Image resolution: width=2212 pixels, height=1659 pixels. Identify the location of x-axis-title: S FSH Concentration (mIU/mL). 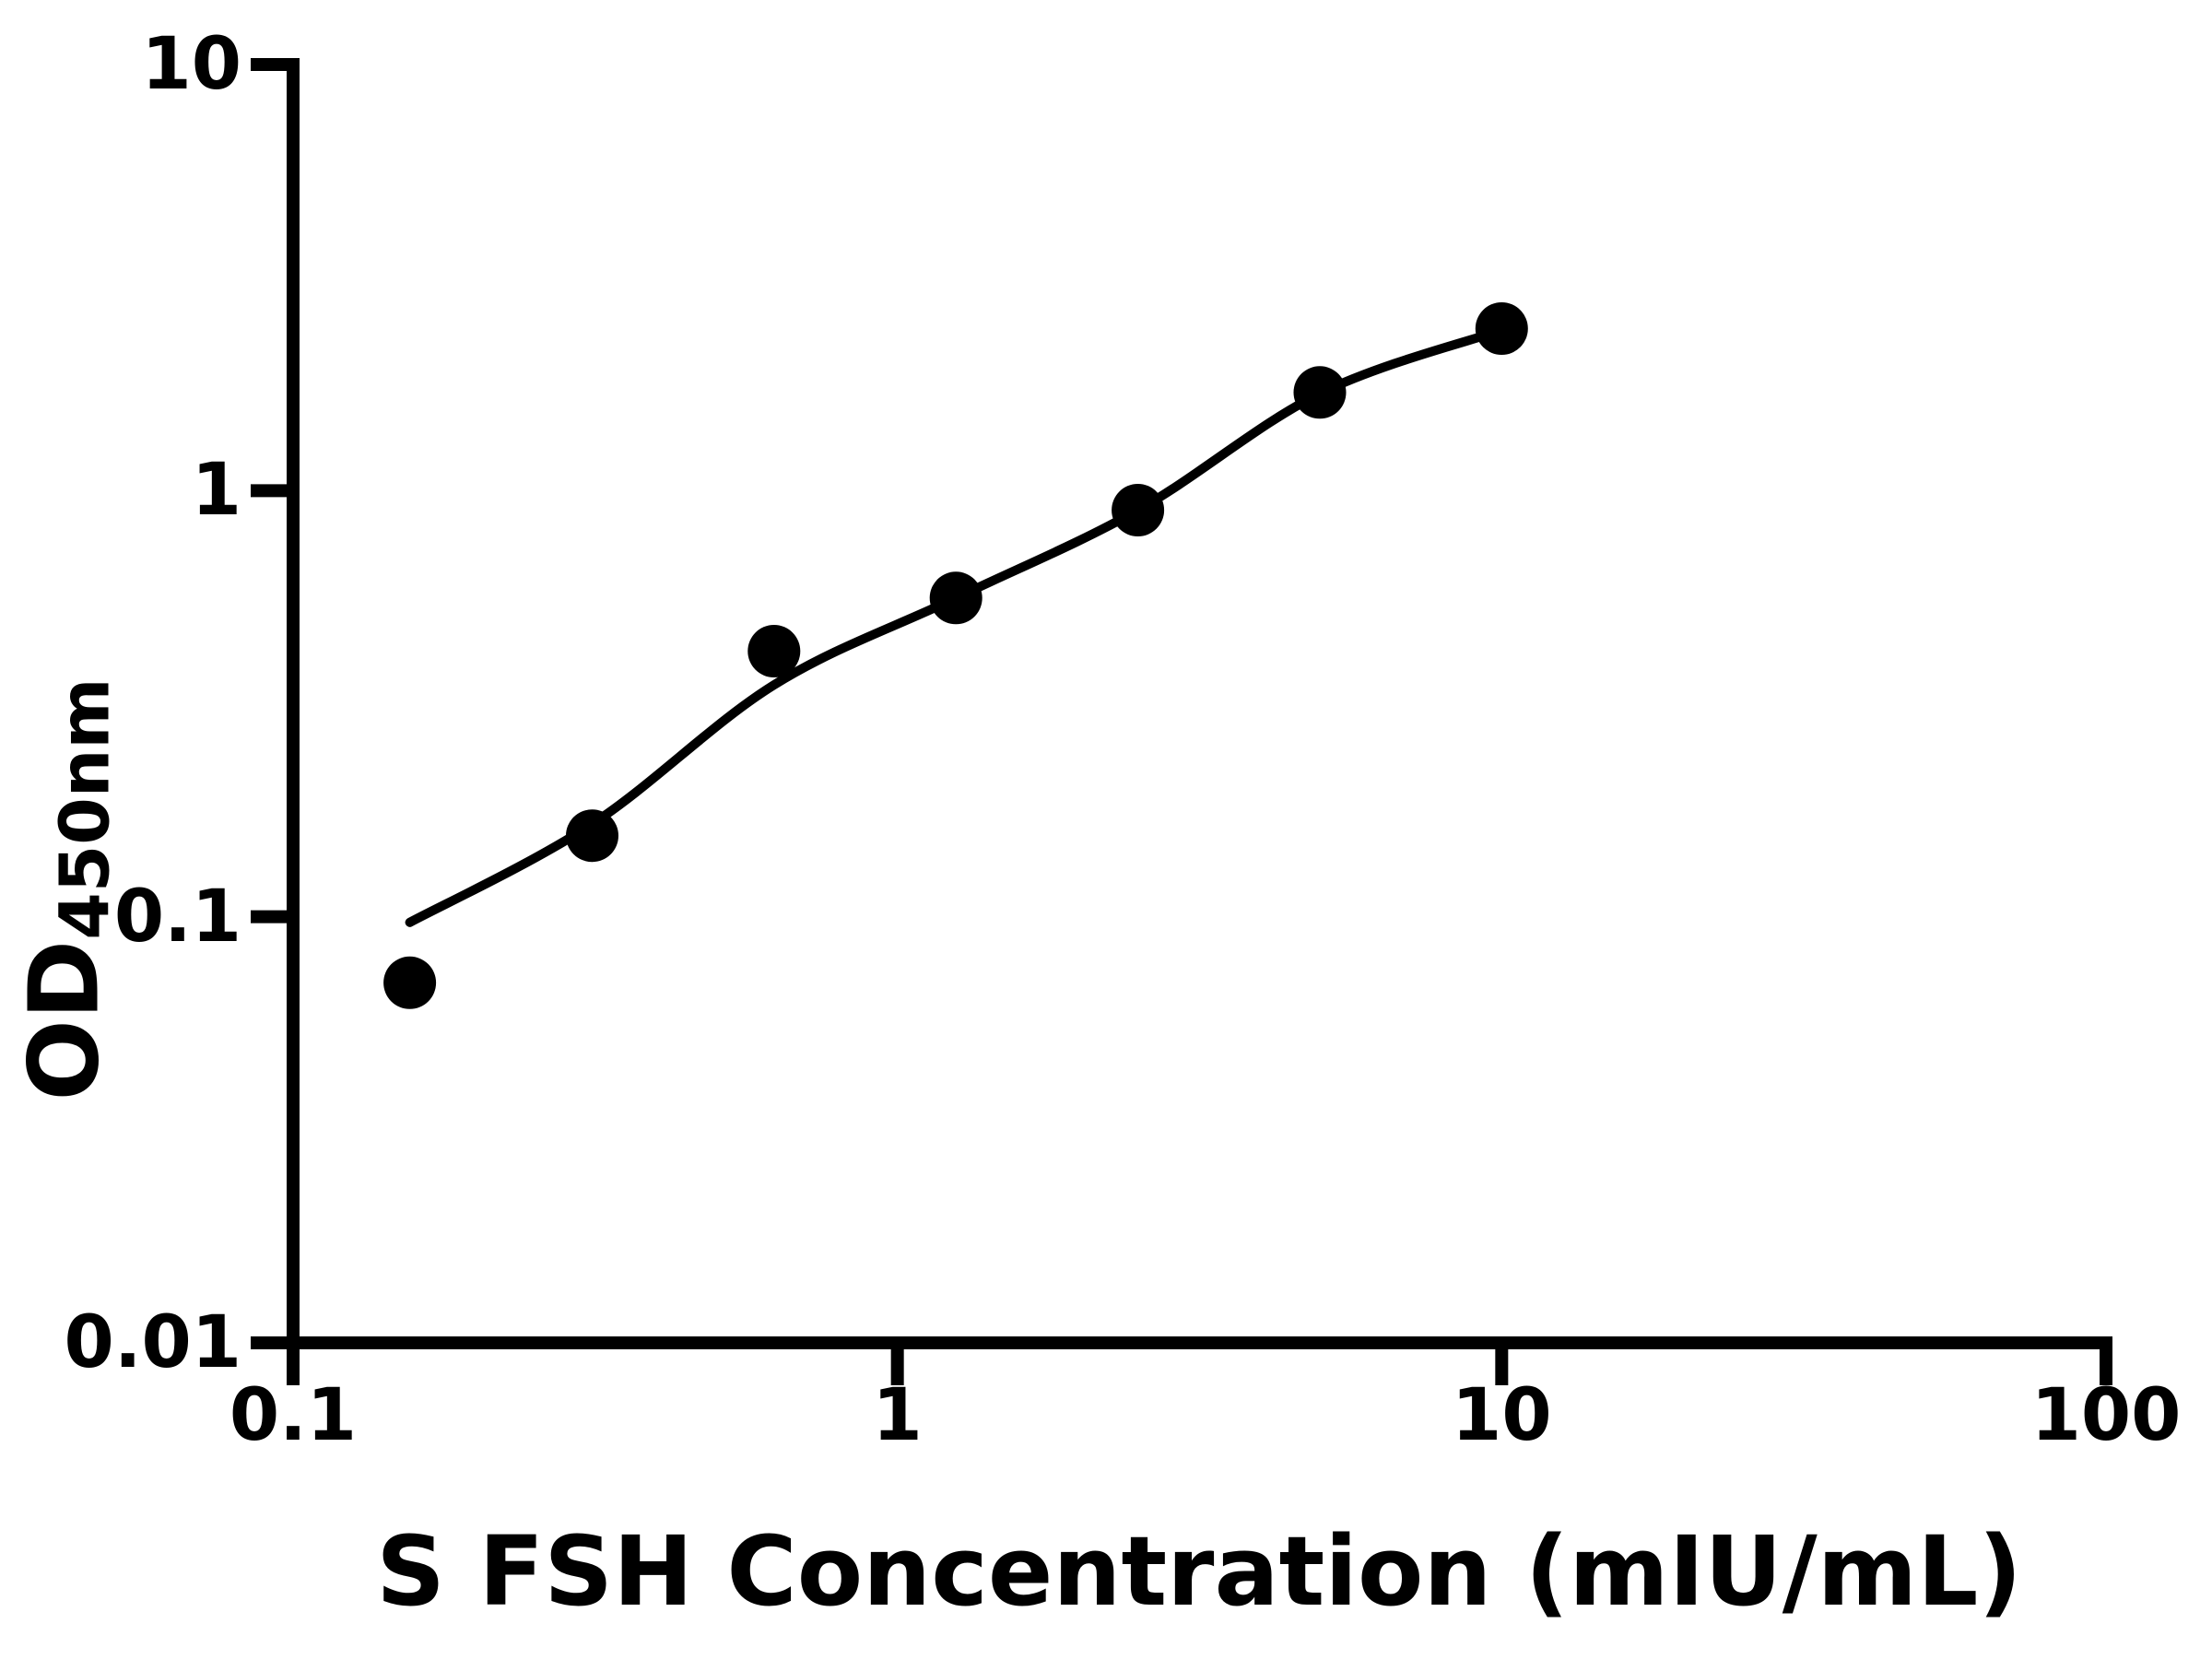
(1199, 1571).